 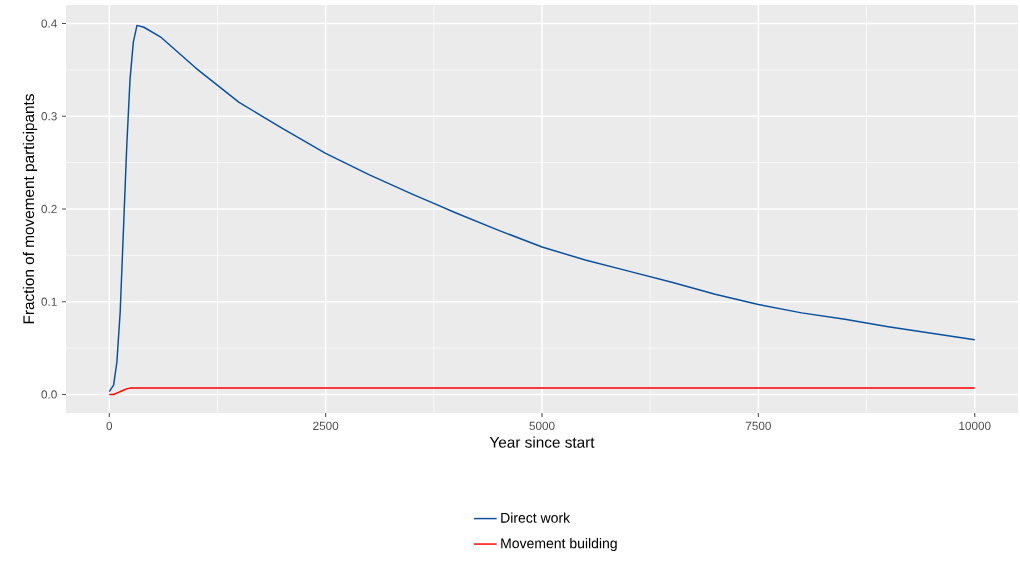 What do you see at coordinates (536, 517) in the screenshot?
I see `legend-label: Direct work` at bounding box center [536, 517].